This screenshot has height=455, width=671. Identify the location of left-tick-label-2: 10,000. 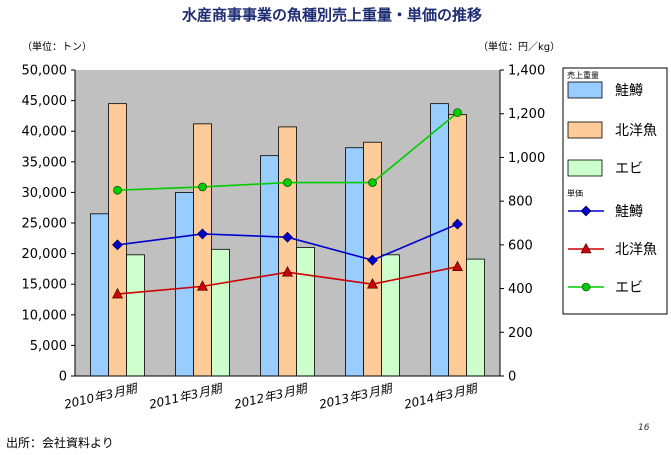
(45, 315).